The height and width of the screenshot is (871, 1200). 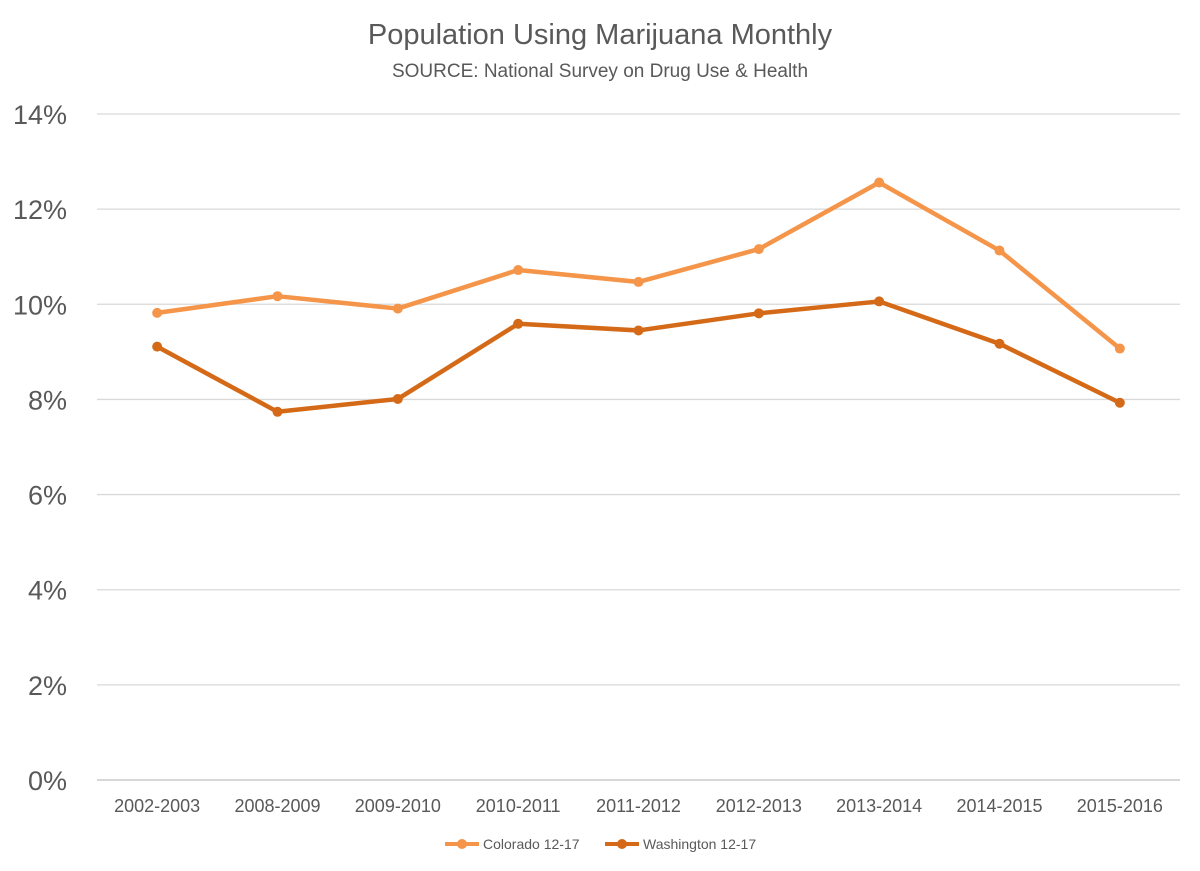 What do you see at coordinates (47, 686) in the screenshot?
I see `y-tick-label: 2%` at bounding box center [47, 686].